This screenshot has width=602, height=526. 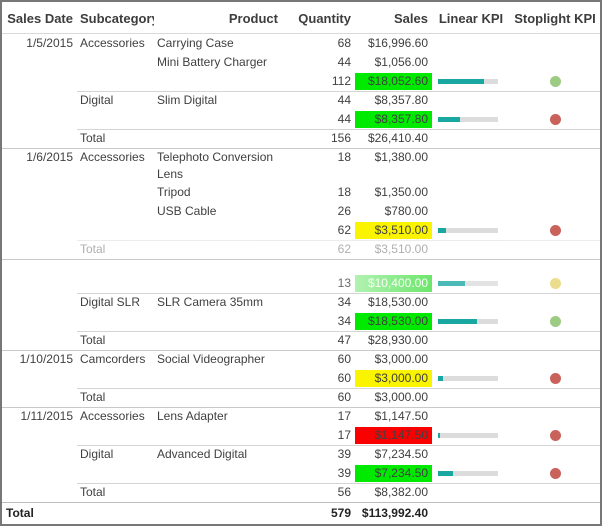 I want to click on table-row: 112 $18,052.60, so click(x=301, y=81).